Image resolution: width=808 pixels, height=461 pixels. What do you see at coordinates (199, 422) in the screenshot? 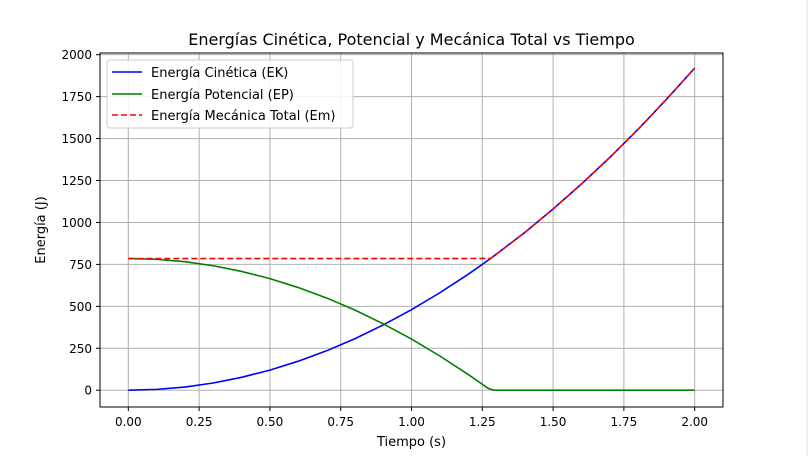
I see `x-tick-label: 0.25` at bounding box center [199, 422].